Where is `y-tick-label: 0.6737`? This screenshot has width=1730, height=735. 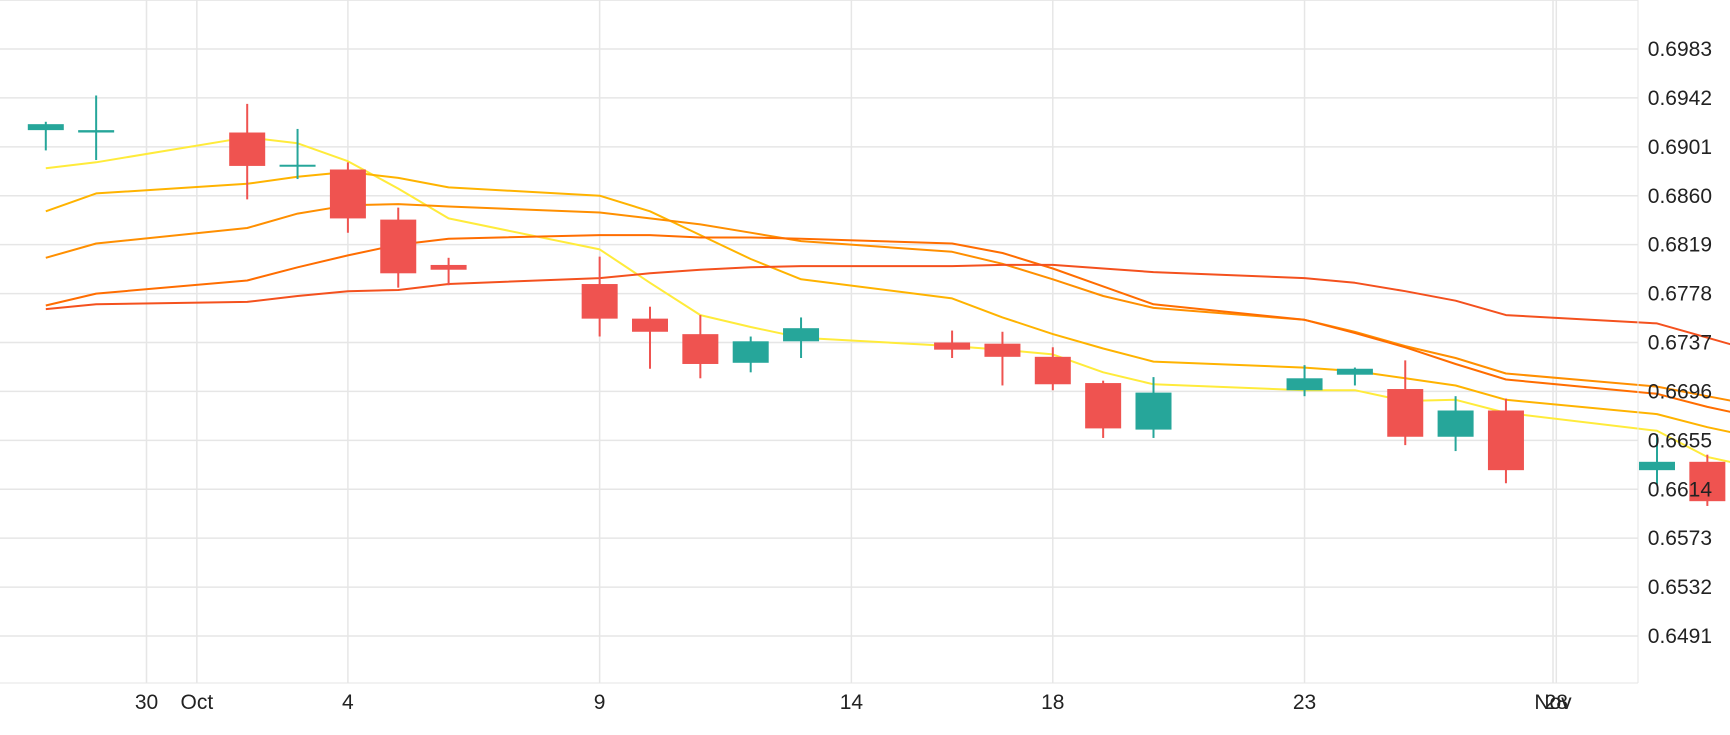
y-tick-label: 0.6737 is located at coordinates (1680, 343).